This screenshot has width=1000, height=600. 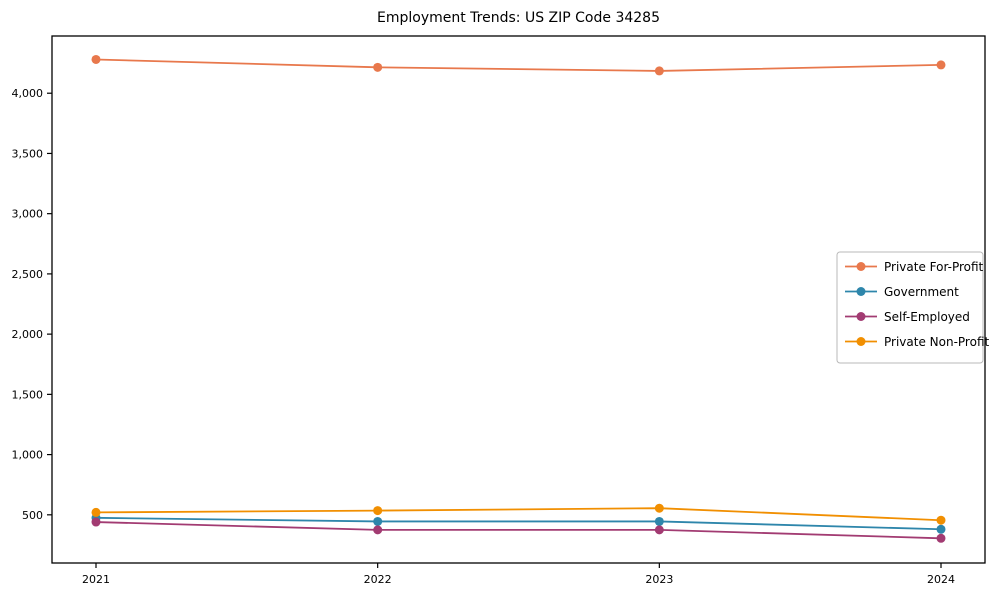 I want to click on legend-label: Private For-Profit, so click(x=934, y=267).